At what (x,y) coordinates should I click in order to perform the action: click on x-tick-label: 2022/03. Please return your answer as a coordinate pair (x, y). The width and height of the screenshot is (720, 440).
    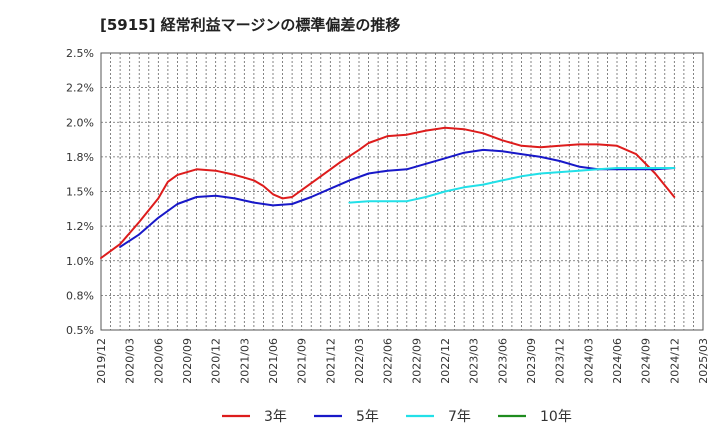
    Looking at the image, I should click on (359, 361).